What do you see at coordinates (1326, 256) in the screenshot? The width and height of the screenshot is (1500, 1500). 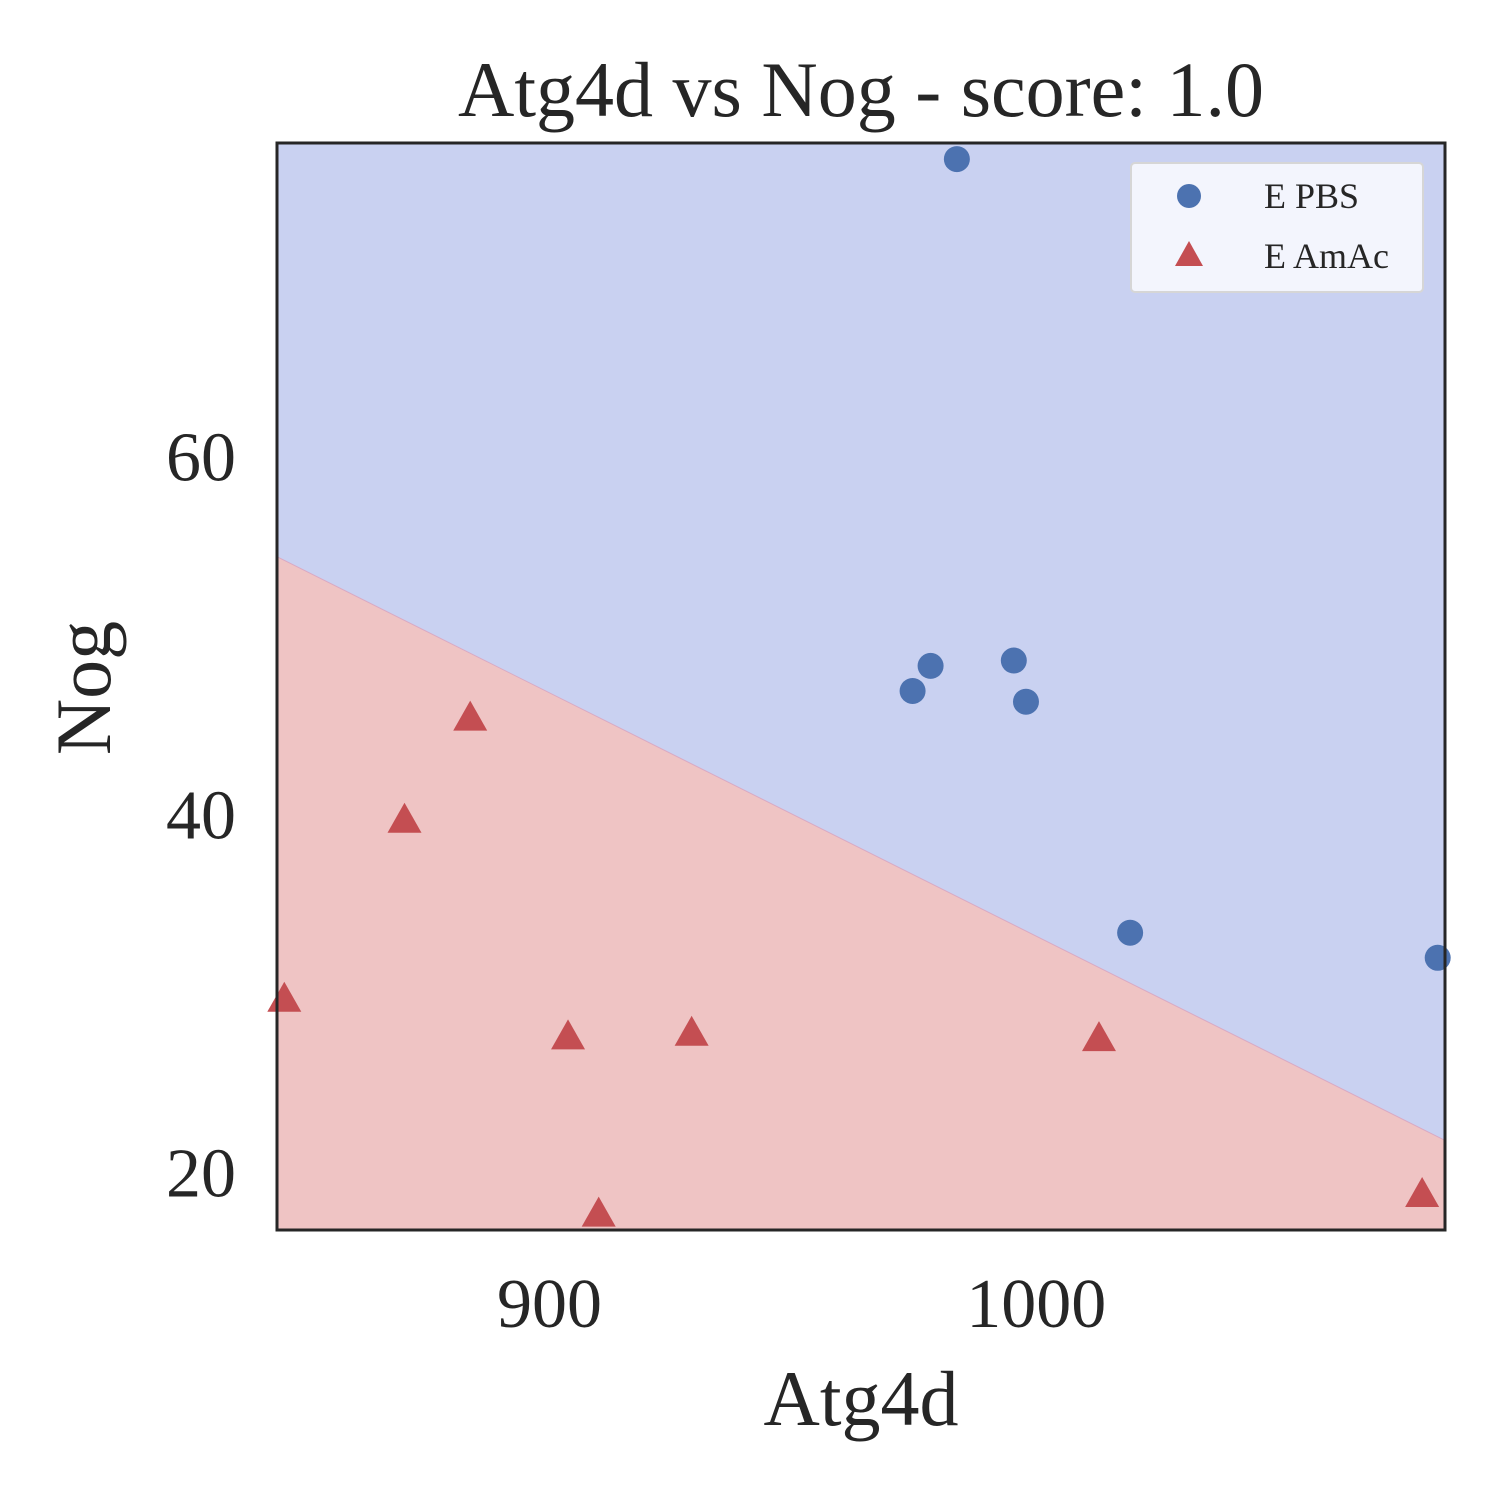 I see `legend-label: E AmAc` at bounding box center [1326, 256].